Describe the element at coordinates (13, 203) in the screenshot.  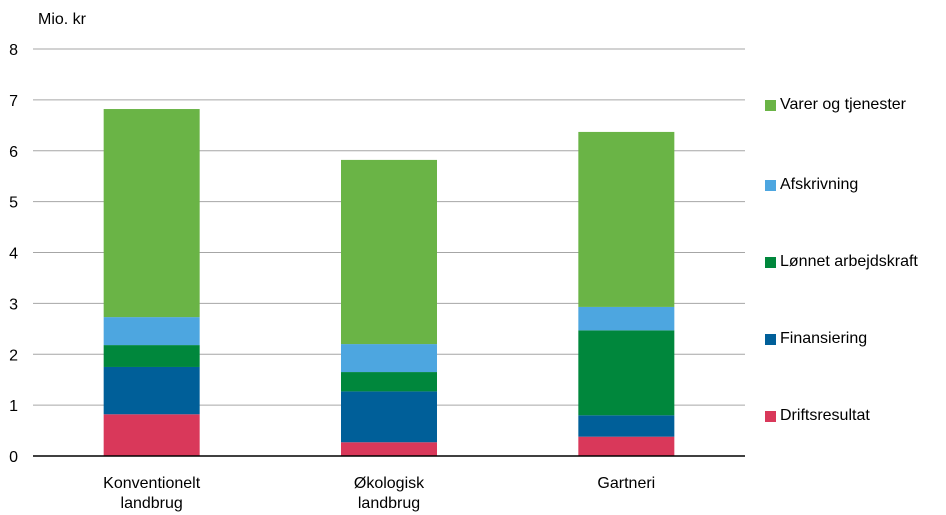
I see `y-tick-label: 5` at that location.